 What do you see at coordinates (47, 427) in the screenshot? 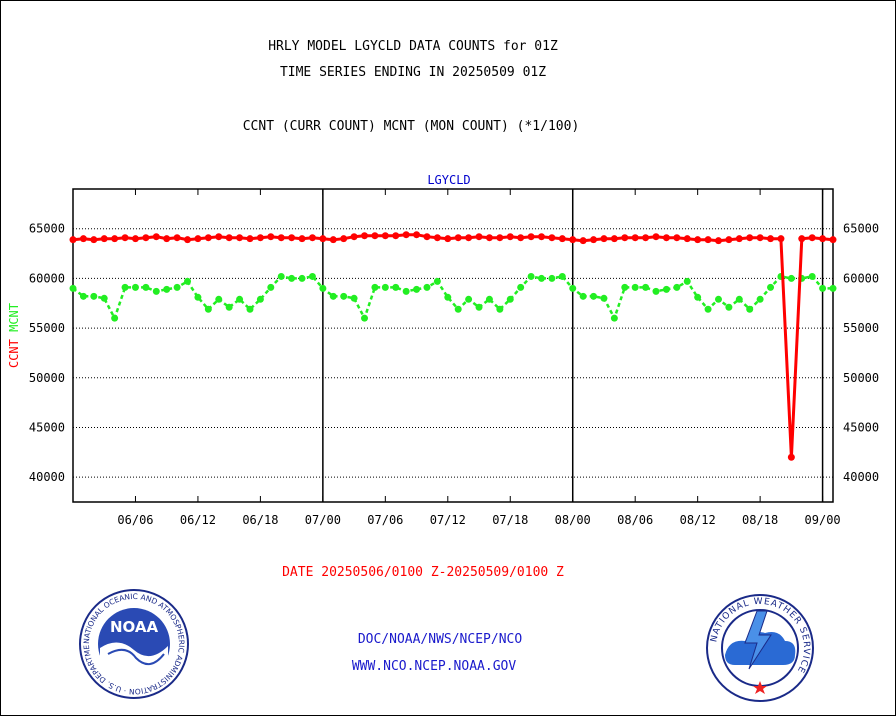
I see `ytick-left-45000: 45000` at bounding box center [47, 427].